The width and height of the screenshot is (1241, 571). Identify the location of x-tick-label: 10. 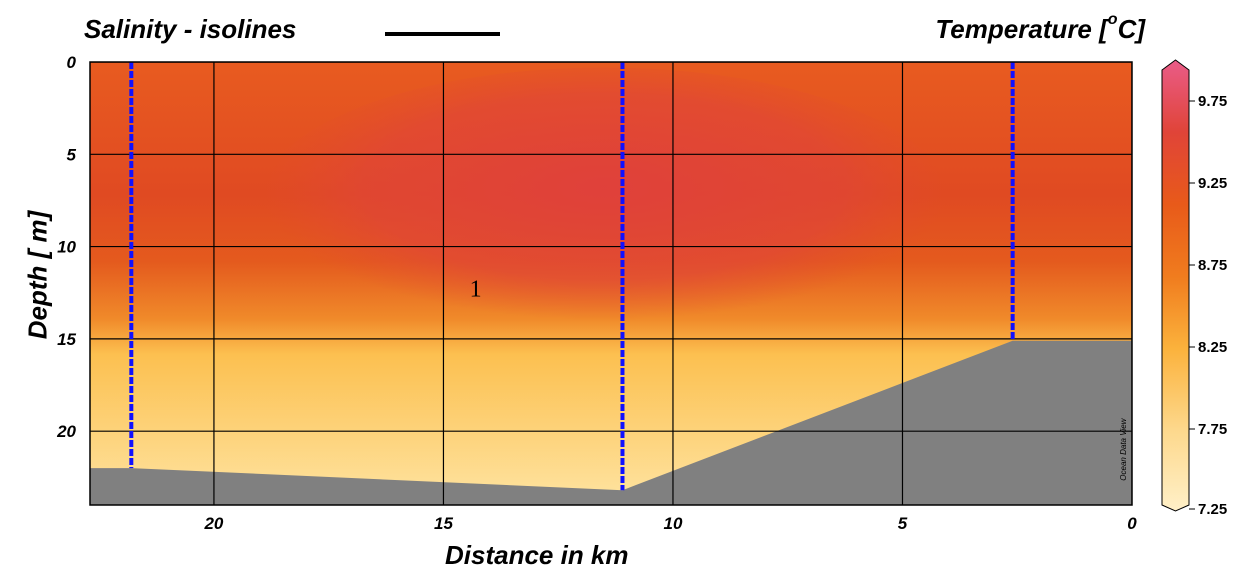
(673, 523).